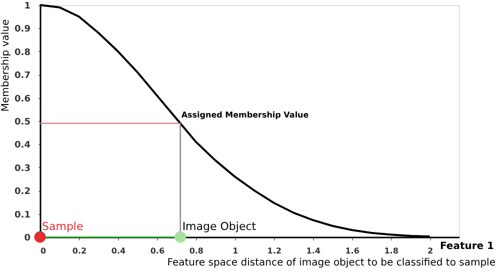 Image resolution: width=500 pixels, height=274 pixels. Describe the element at coordinates (245, 115) in the screenshot. I see `annotation: Assigned Membership Value` at that location.